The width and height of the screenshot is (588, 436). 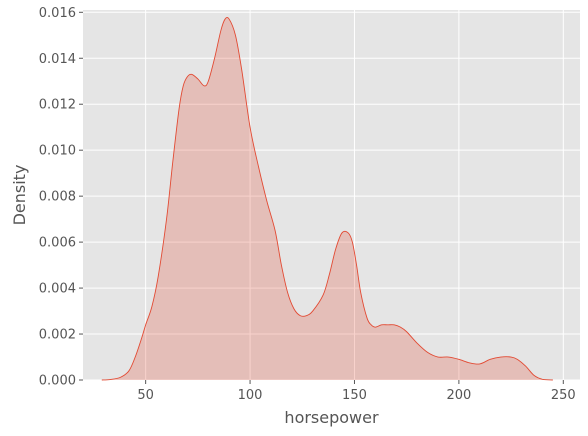 I want to click on y-tick-label: 0.008, so click(x=57, y=197).